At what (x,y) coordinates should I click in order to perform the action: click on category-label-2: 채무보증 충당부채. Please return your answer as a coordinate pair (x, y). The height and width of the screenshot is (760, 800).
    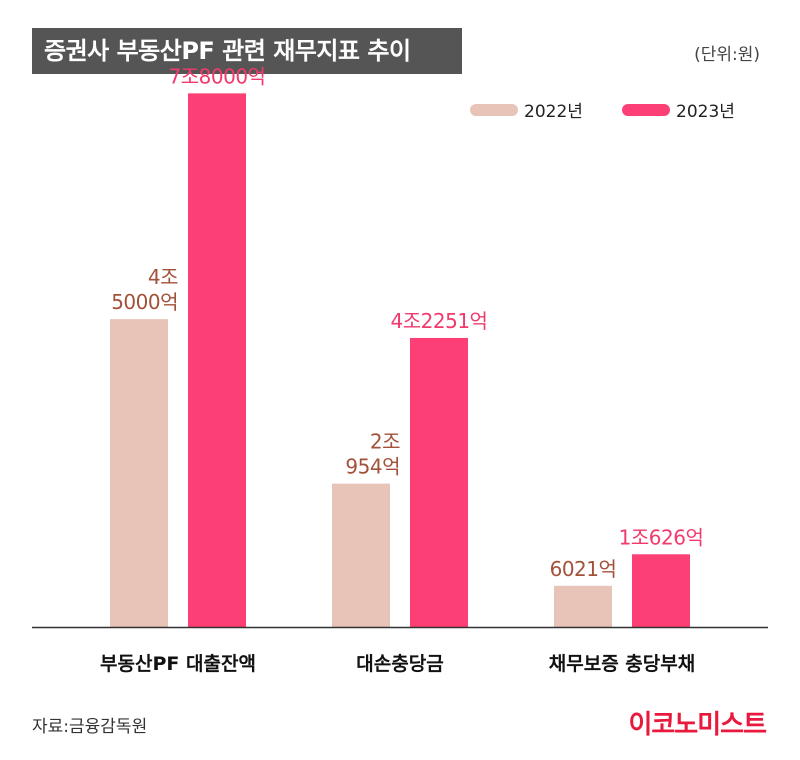
    Looking at the image, I should click on (622, 664).